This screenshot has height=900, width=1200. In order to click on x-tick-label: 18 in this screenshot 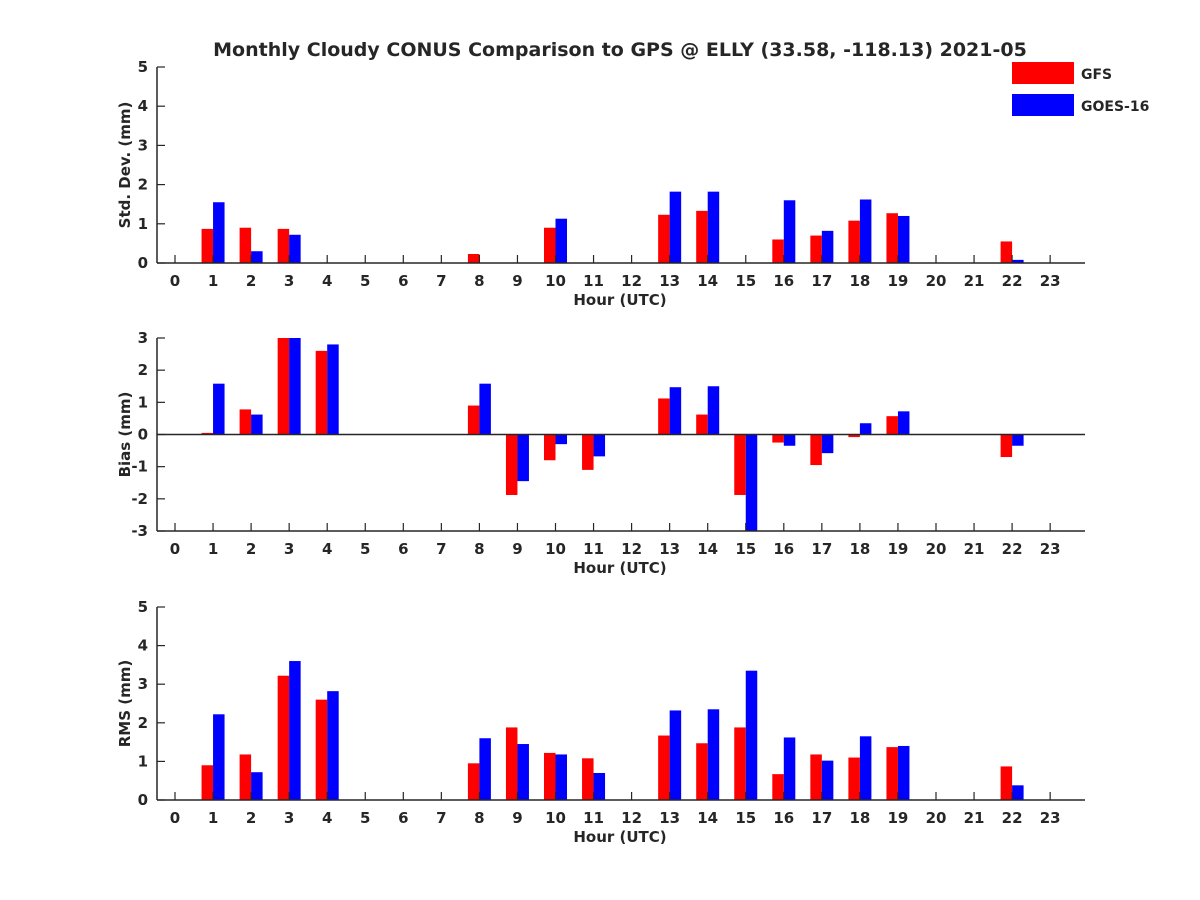, I will do `click(859, 549)`.